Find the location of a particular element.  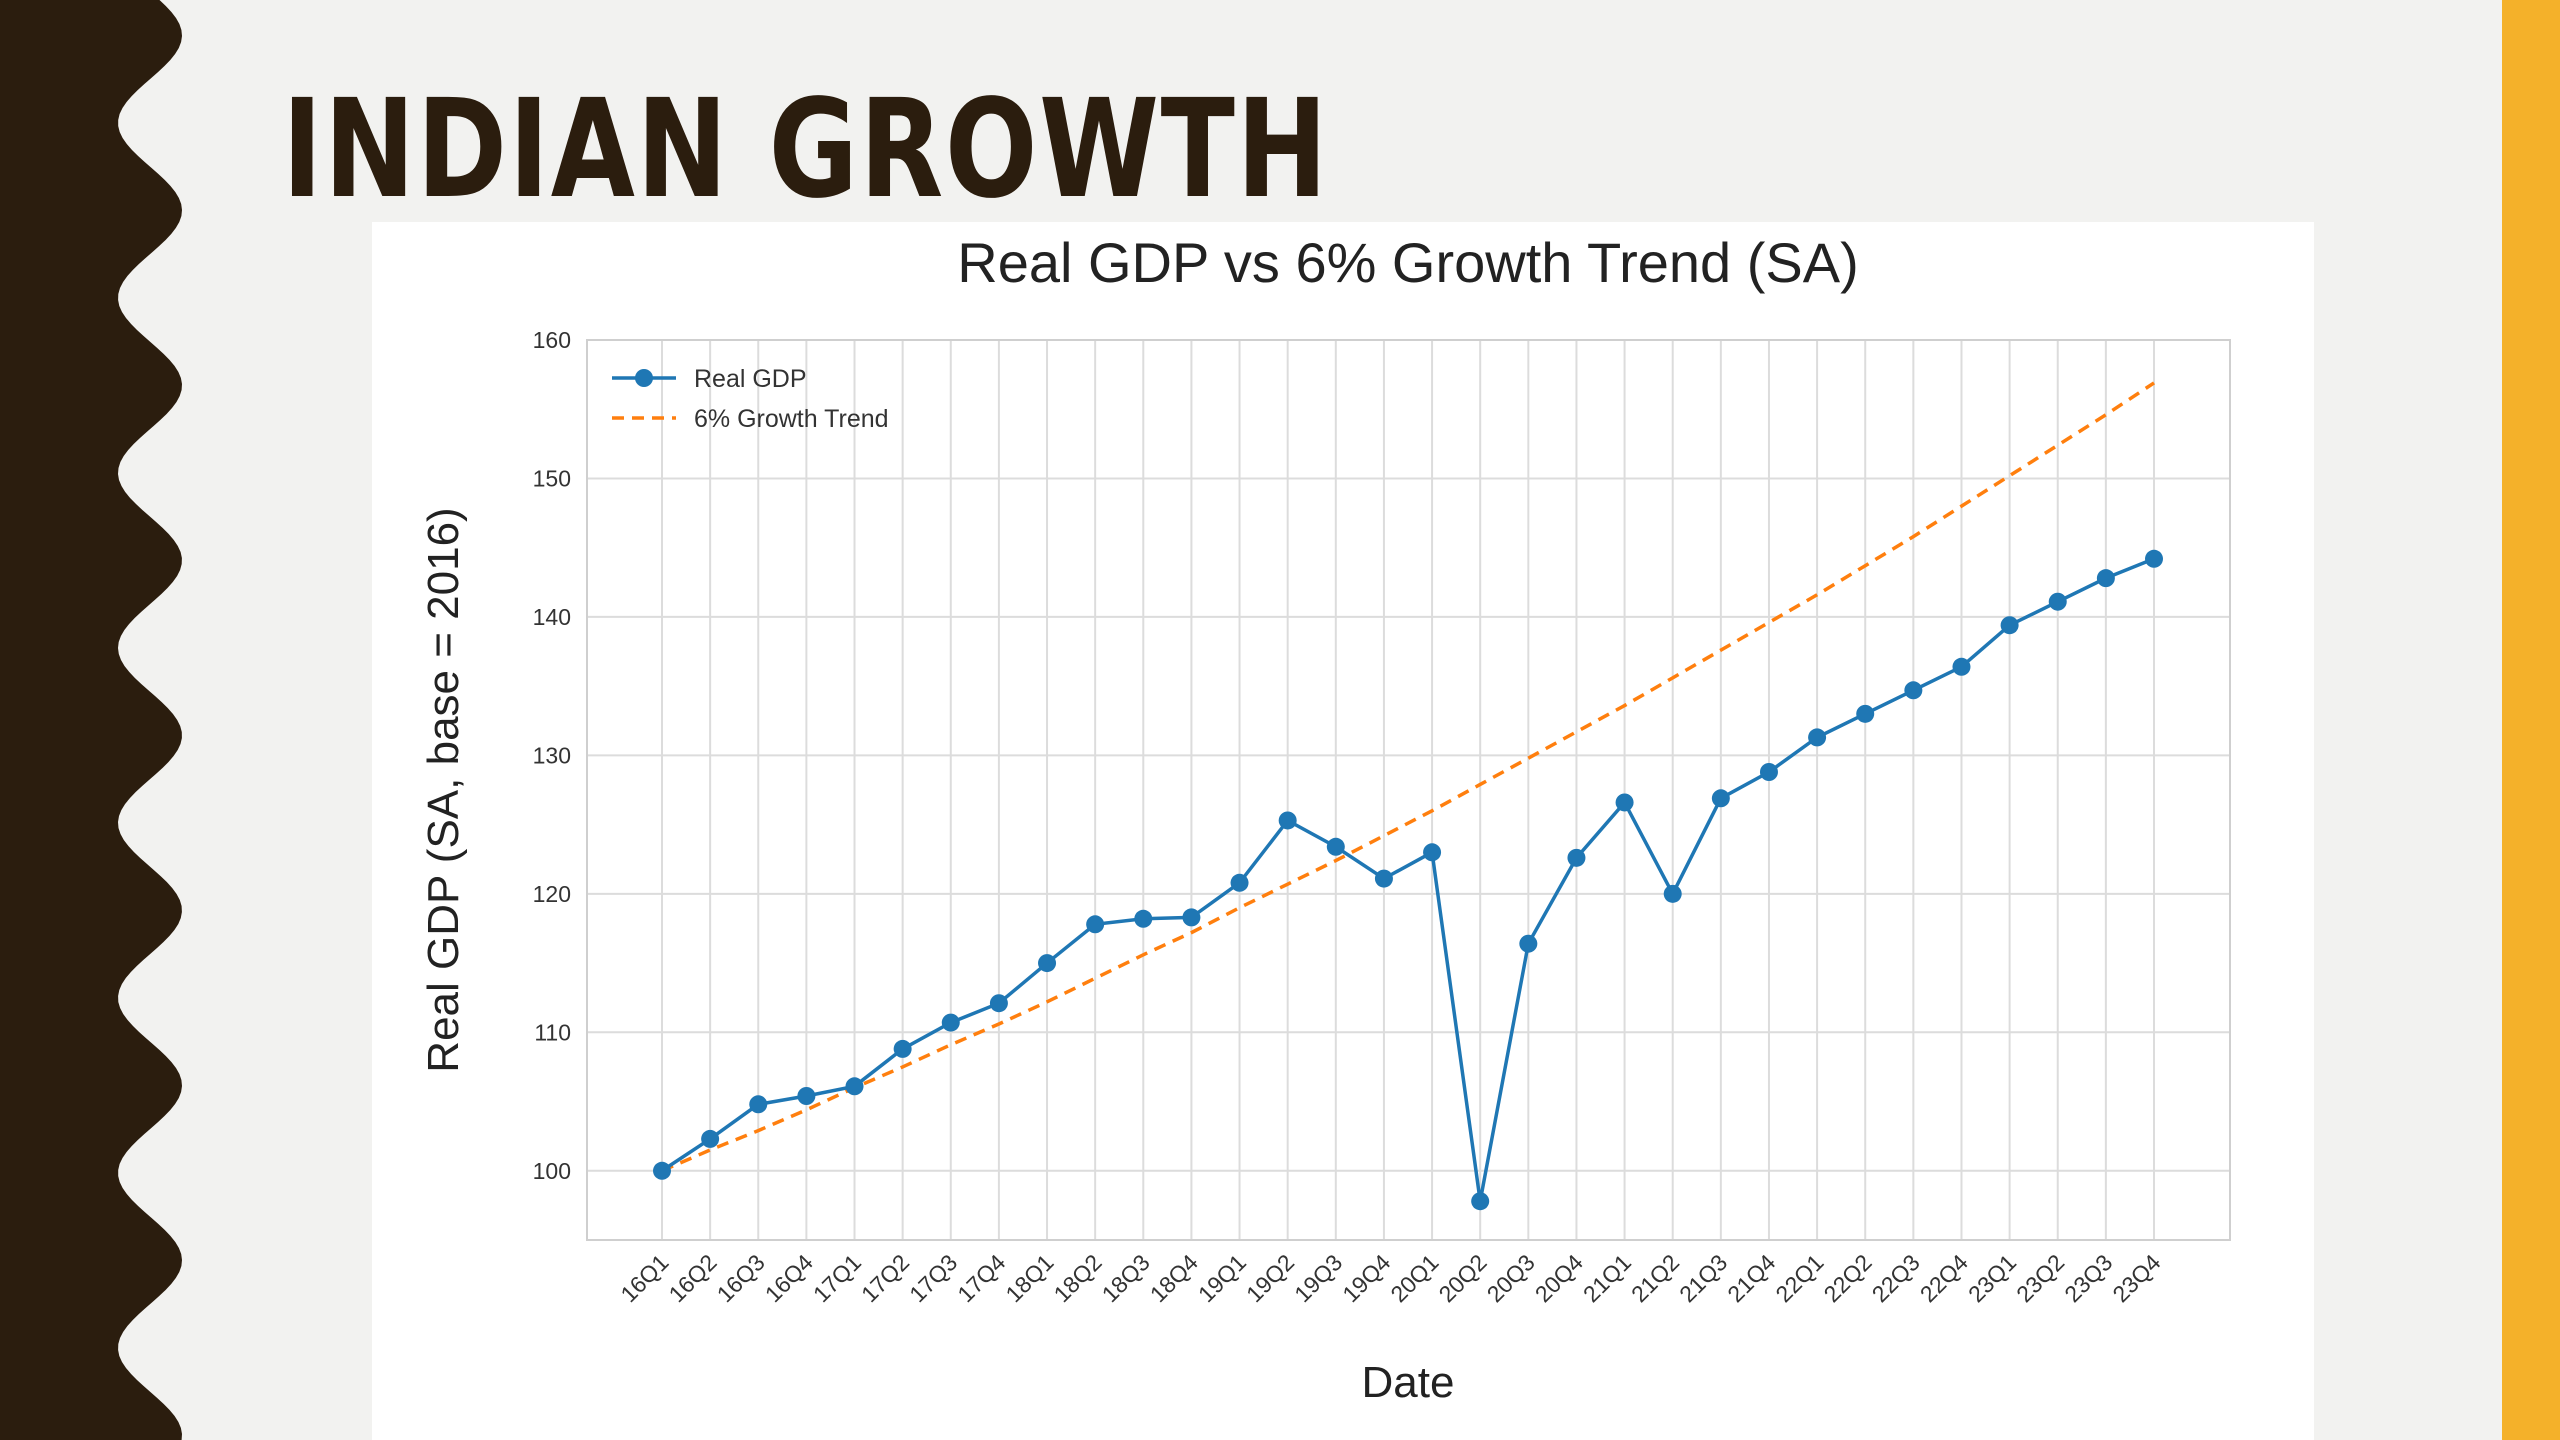

x-tick-label: 16Q2 is located at coordinates (692, 1278).